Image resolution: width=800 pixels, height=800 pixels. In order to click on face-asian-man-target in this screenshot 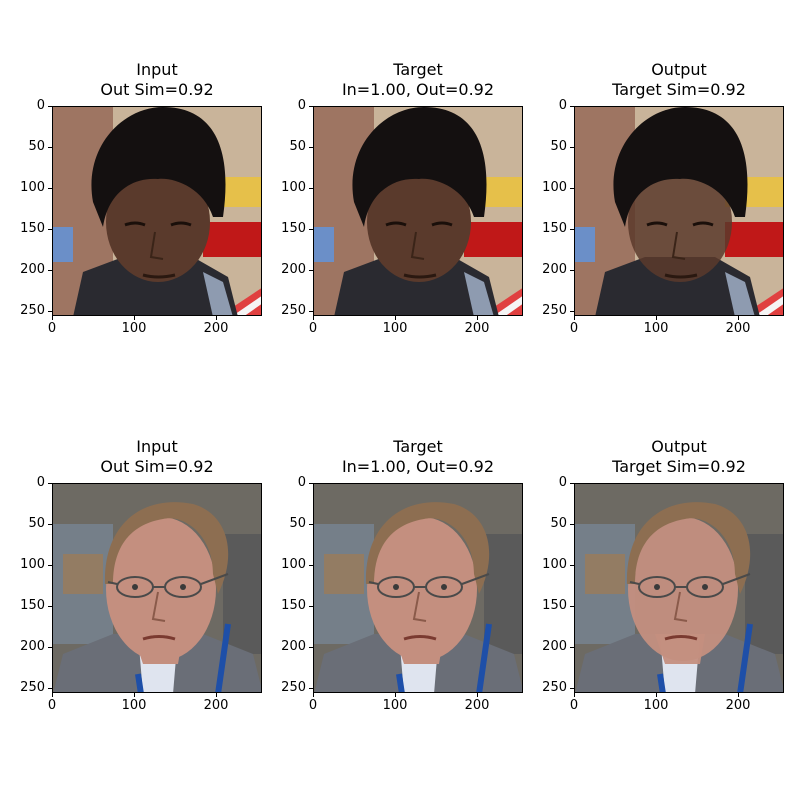, I will do `click(418, 211)`.